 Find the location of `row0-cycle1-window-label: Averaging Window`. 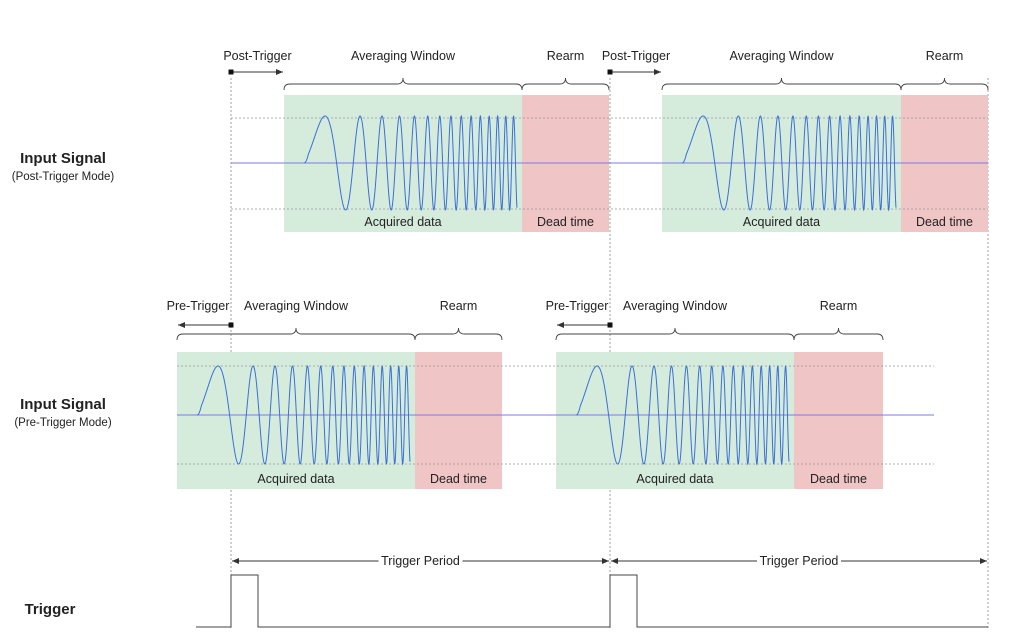

row0-cycle1-window-label: Averaging Window is located at coordinates (782, 56).